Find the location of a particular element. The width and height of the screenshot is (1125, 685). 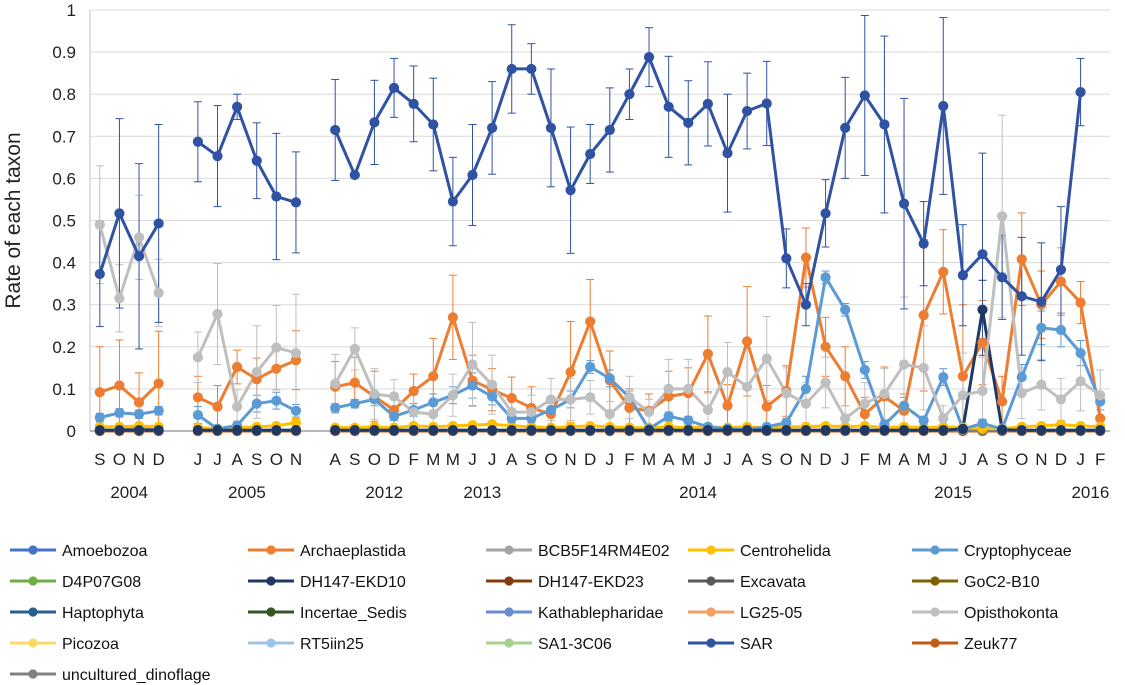

x-tick-label: N is located at coordinates (139, 459).